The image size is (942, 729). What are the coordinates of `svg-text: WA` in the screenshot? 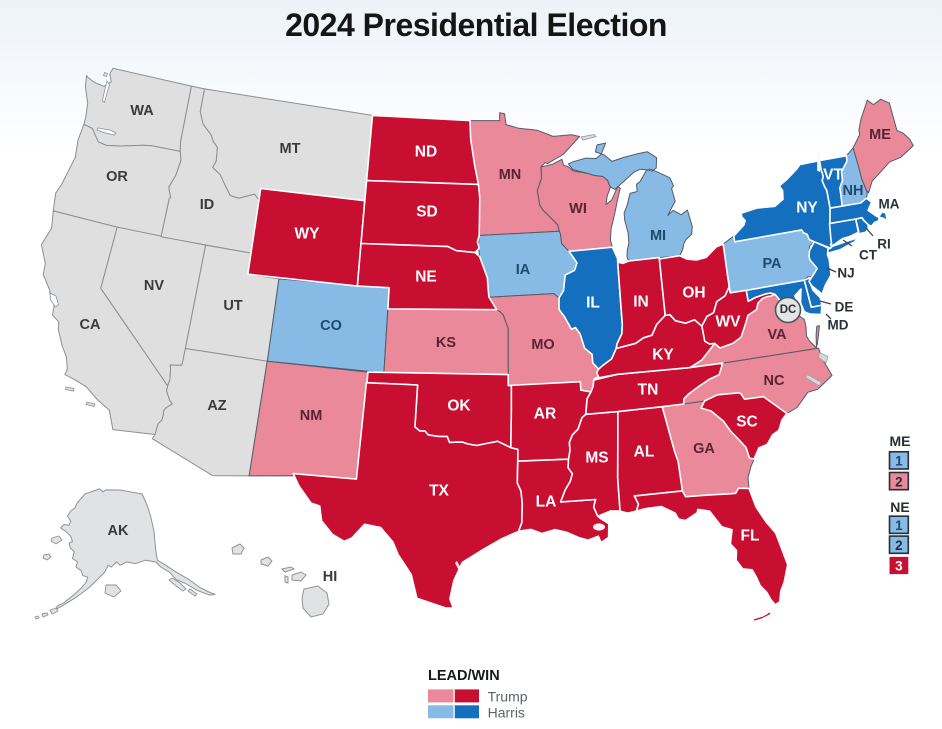 It's located at (142, 111).